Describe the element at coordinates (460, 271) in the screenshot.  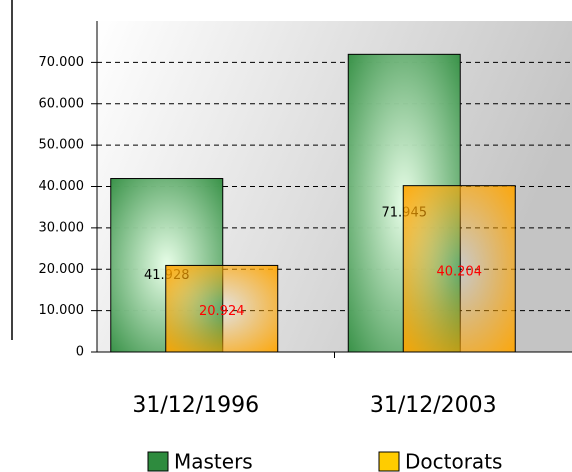
I see `data-label: 40.204` at that location.